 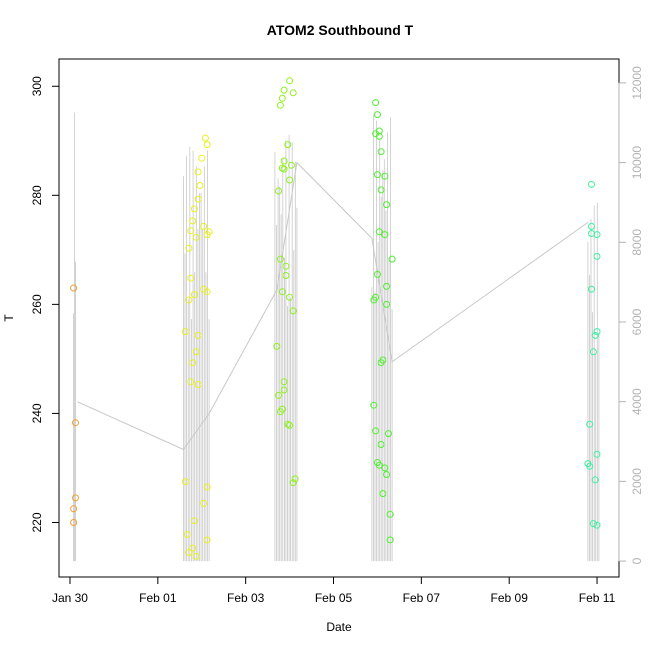 What do you see at coordinates (70, 598) in the screenshot?
I see `x-tick-label: Jan 30` at bounding box center [70, 598].